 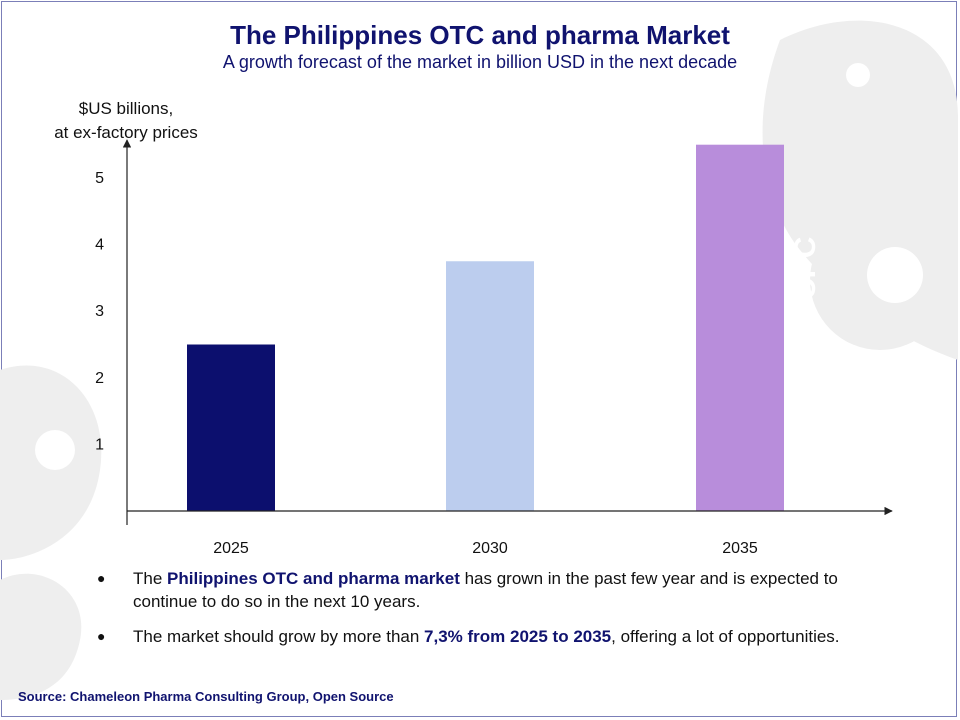 I want to click on bar-2035, so click(x=740, y=327).